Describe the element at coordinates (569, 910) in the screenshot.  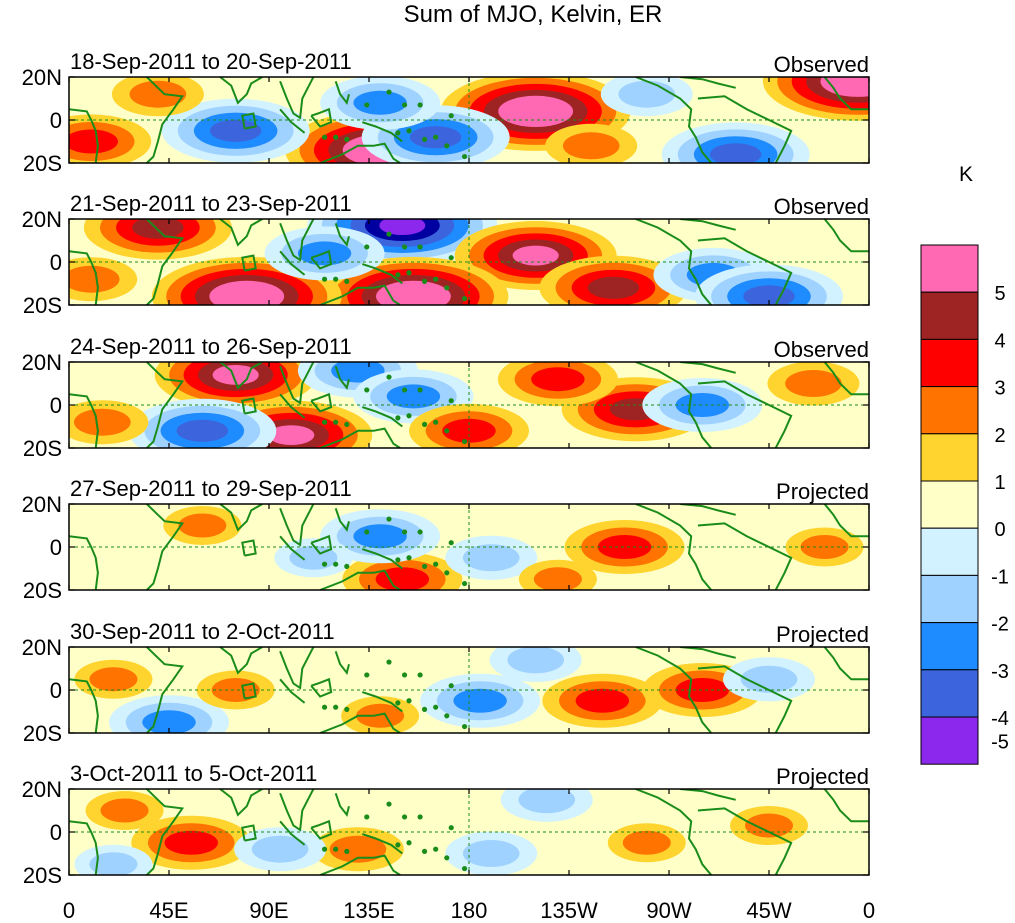
I see `x-tick-label: 135W` at that location.